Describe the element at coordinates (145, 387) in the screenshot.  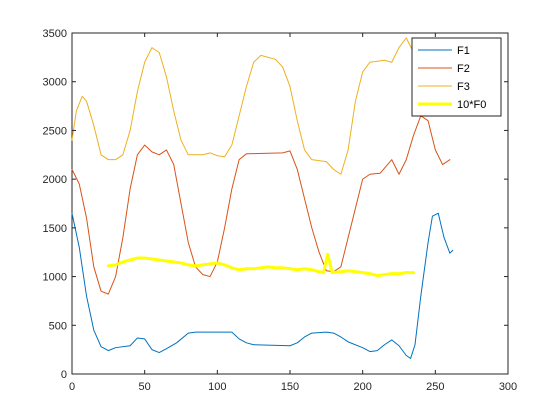
I see `x-tick-label: 50` at that location.